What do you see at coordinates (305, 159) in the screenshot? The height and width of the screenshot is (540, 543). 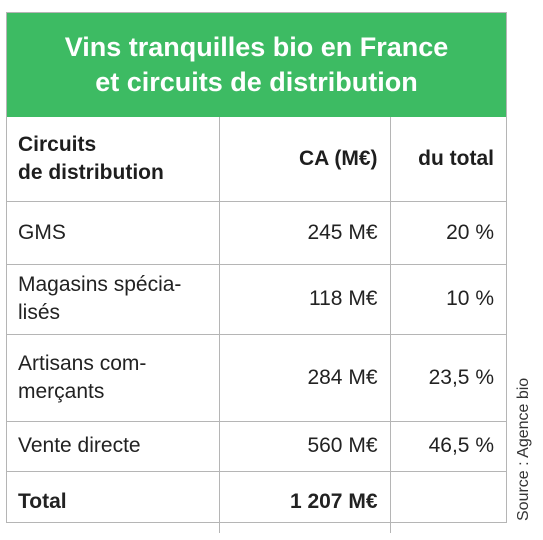 I see `column-header-ca: CA (M€)` at bounding box center [305, 159].